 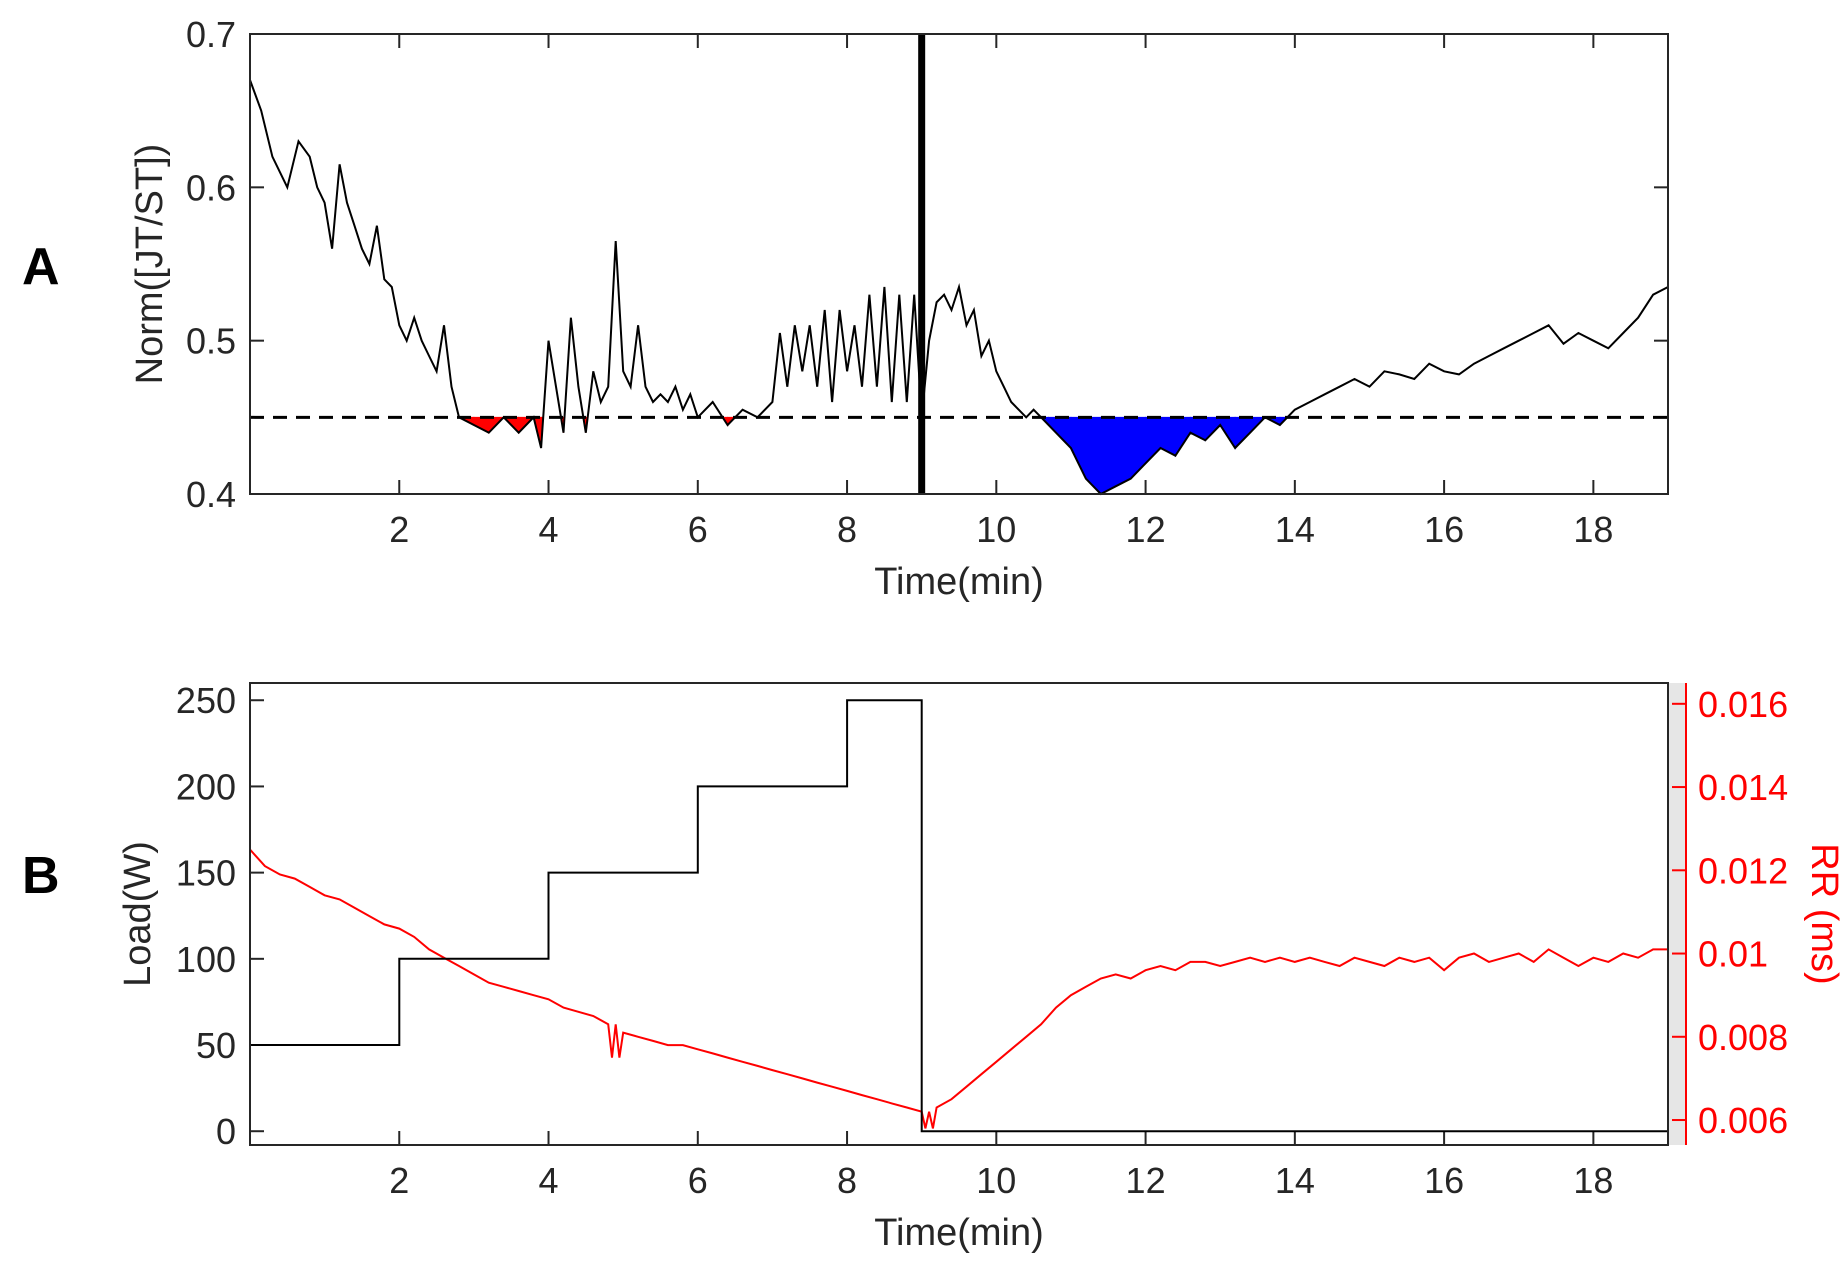 What do you see at coordinates (1743, 787) in the screenshot?
I see `right-y-tick-label: 0.014` at bounding box center [1743, 787].